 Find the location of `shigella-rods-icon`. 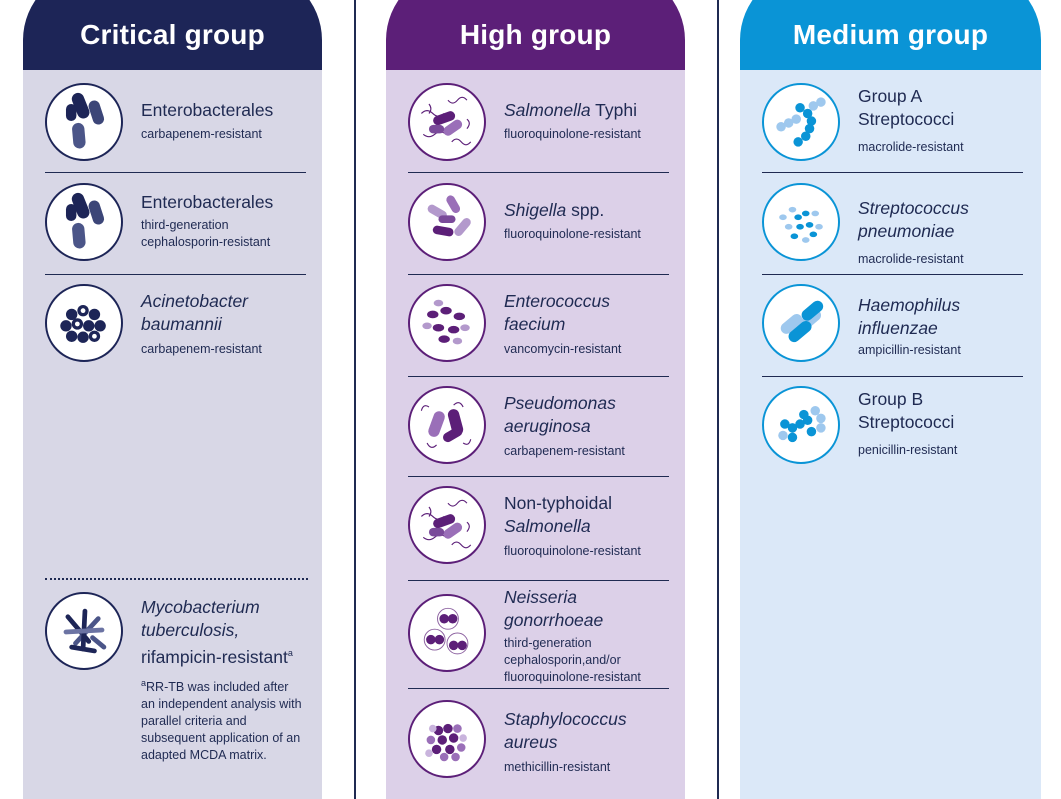

shigella-rods-icon is located at coordinates (447, 222).